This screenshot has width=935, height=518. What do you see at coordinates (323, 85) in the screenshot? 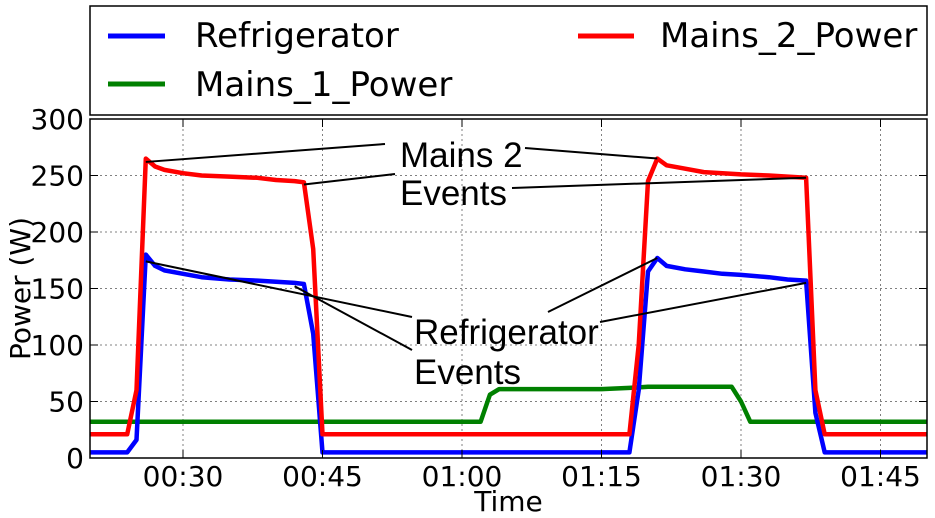
I see `legend-label: Mains_1_Power` at bounding box center [323, 85].